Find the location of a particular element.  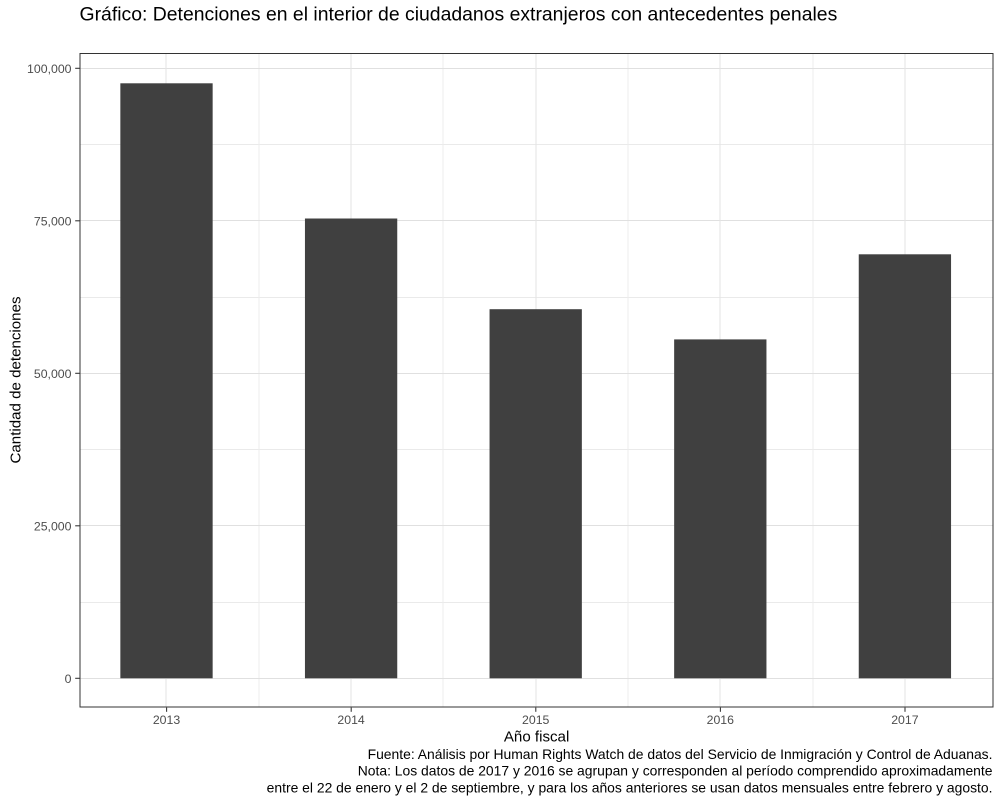

svg-text: 75,000 is located at coordinates (53, 221).